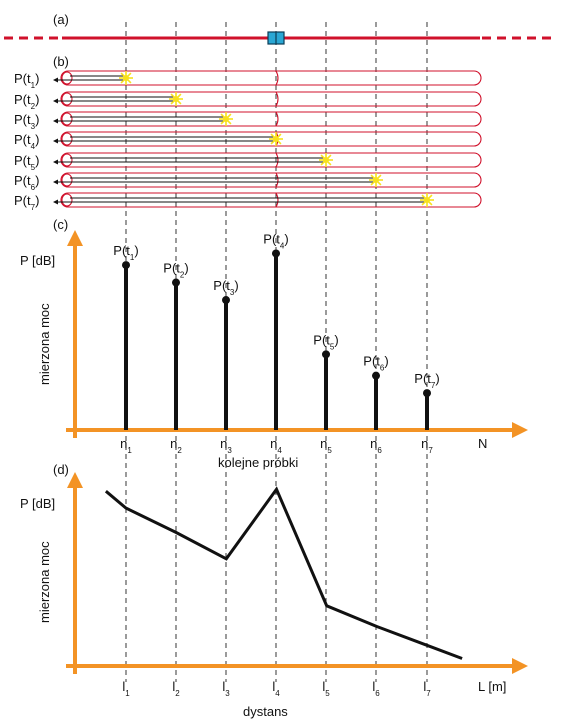 This screenshot has width=574, height=720. What do you see at coordinates (482, 443) in the screenshot?
I see `chart-c-x-end-label: N` at bounding box center [482, 443].